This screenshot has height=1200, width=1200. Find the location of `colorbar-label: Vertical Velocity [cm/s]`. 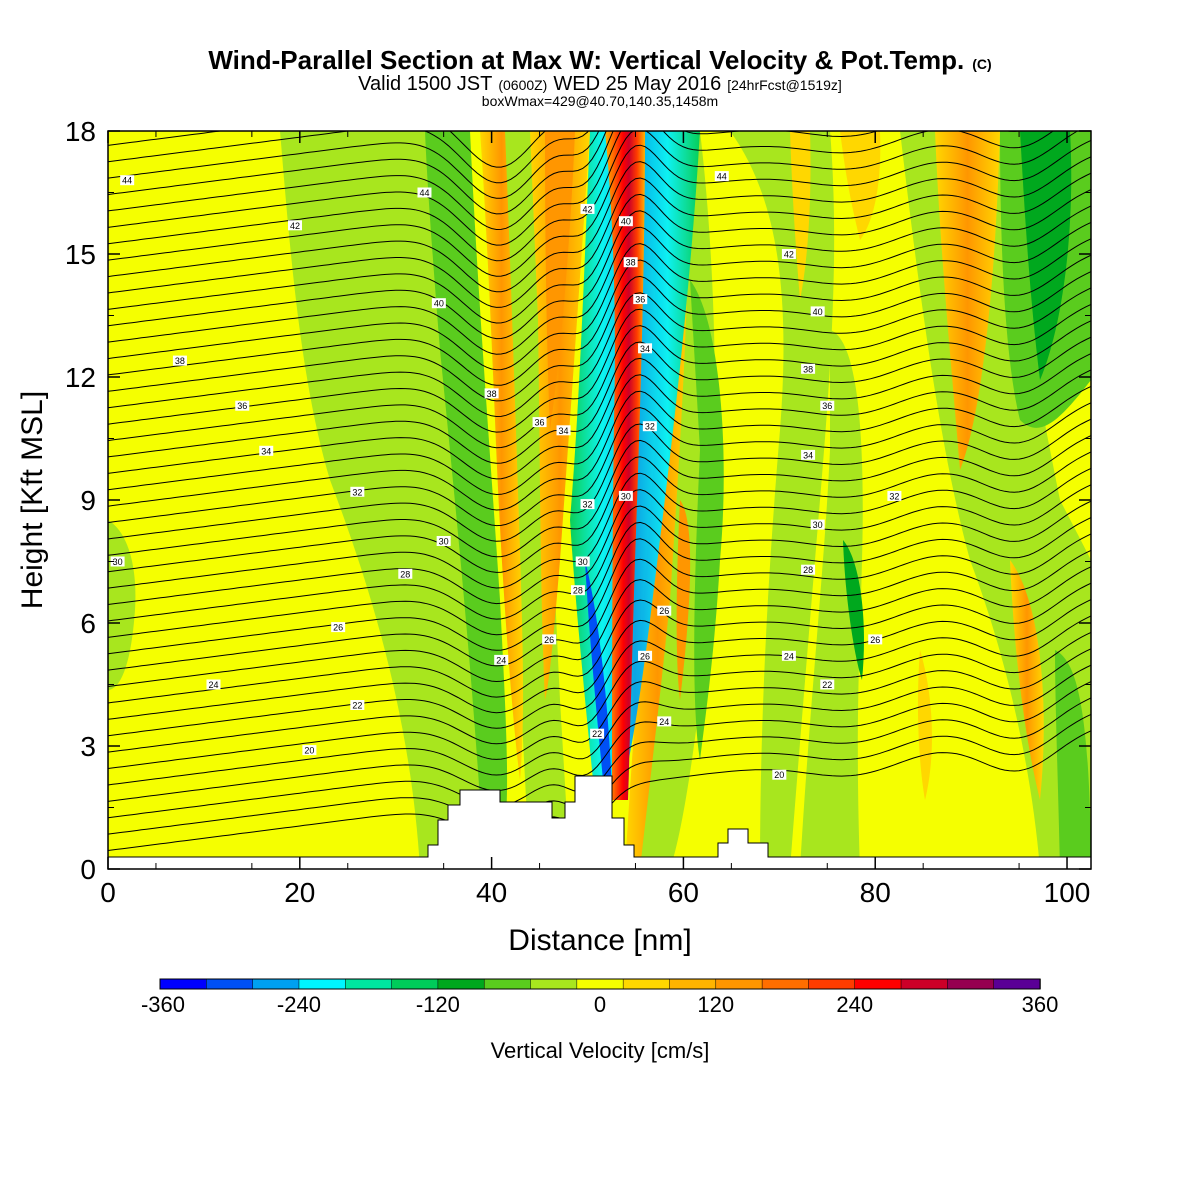

colorbar-label: Vertical Velocity [cm/s] is located at coordinates (600, 1050).